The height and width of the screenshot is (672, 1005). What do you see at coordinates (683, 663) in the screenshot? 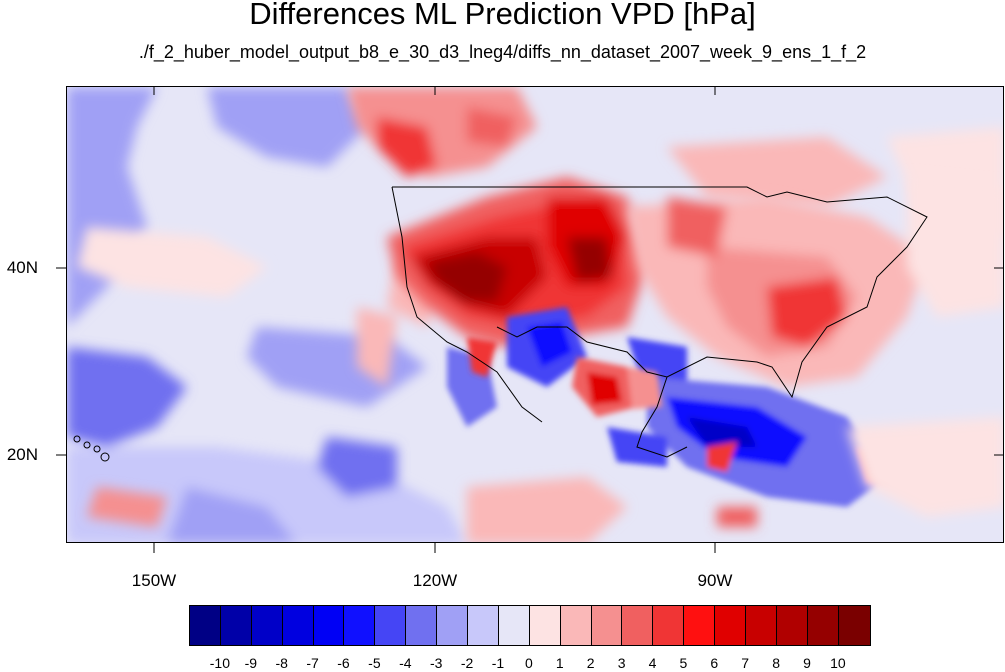
I see `colorbar-label: 5` at bounding box center [683, 663].